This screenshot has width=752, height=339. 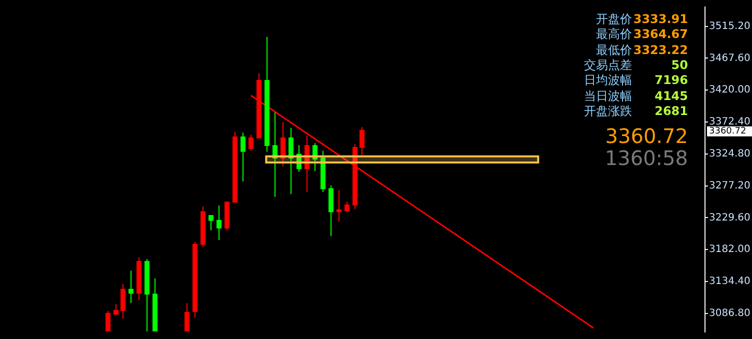 I want to click on annotation: 7196, so click(x=671, y=80).